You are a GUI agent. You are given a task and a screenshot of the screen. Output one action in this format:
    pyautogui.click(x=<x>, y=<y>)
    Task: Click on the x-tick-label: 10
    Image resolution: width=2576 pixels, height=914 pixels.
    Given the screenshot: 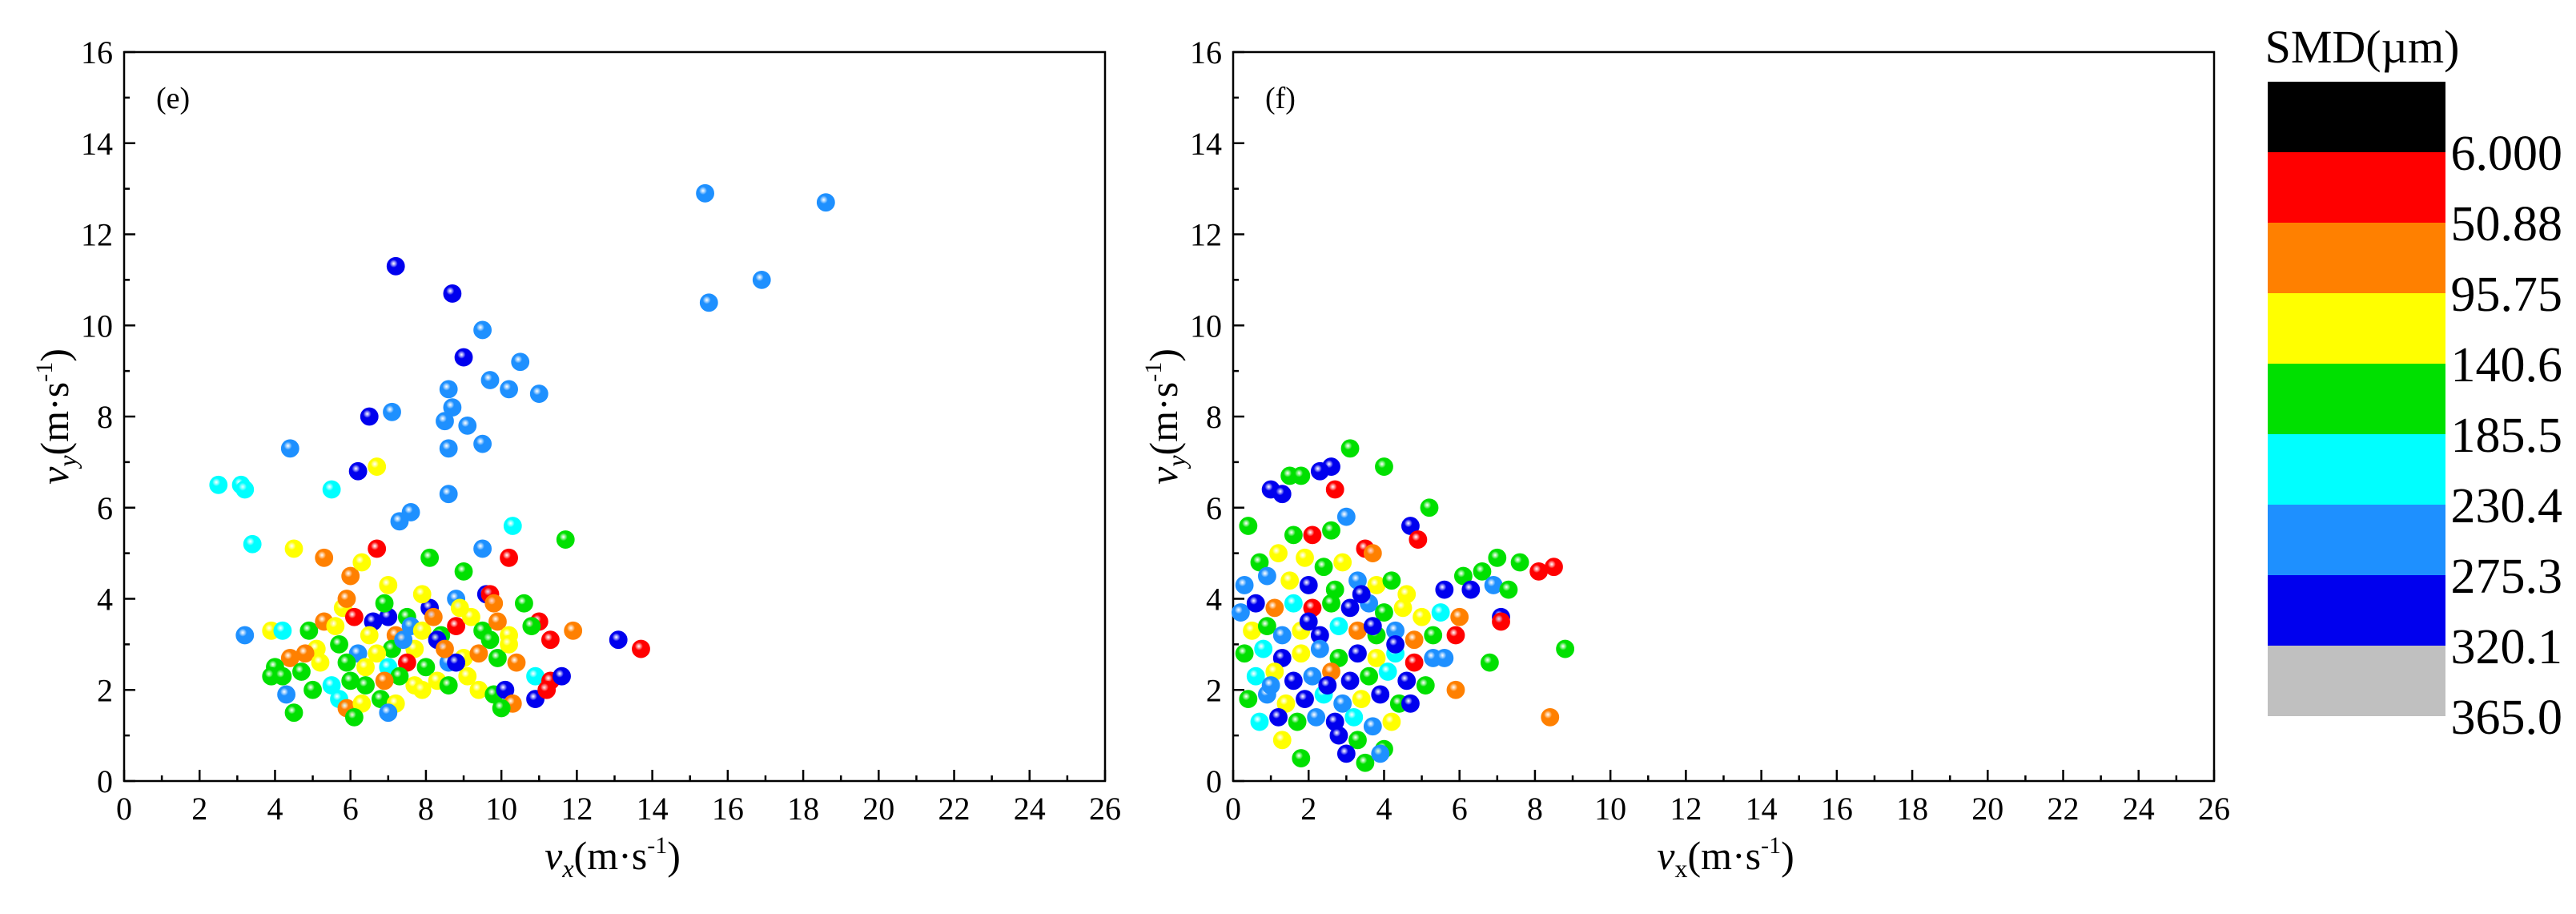 What is the action you would take?
    pyautogui.click(x=1610, y=809)
    